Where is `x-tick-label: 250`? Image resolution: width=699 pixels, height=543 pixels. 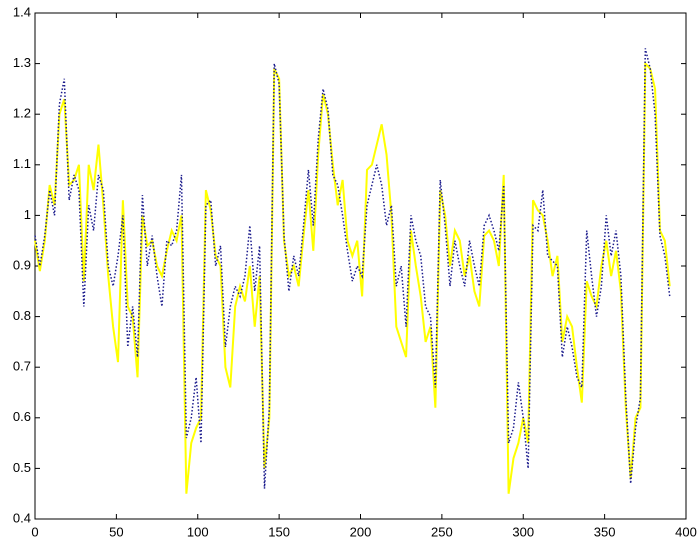
x-tick-label: 250 is located at coordinates (442, 531).